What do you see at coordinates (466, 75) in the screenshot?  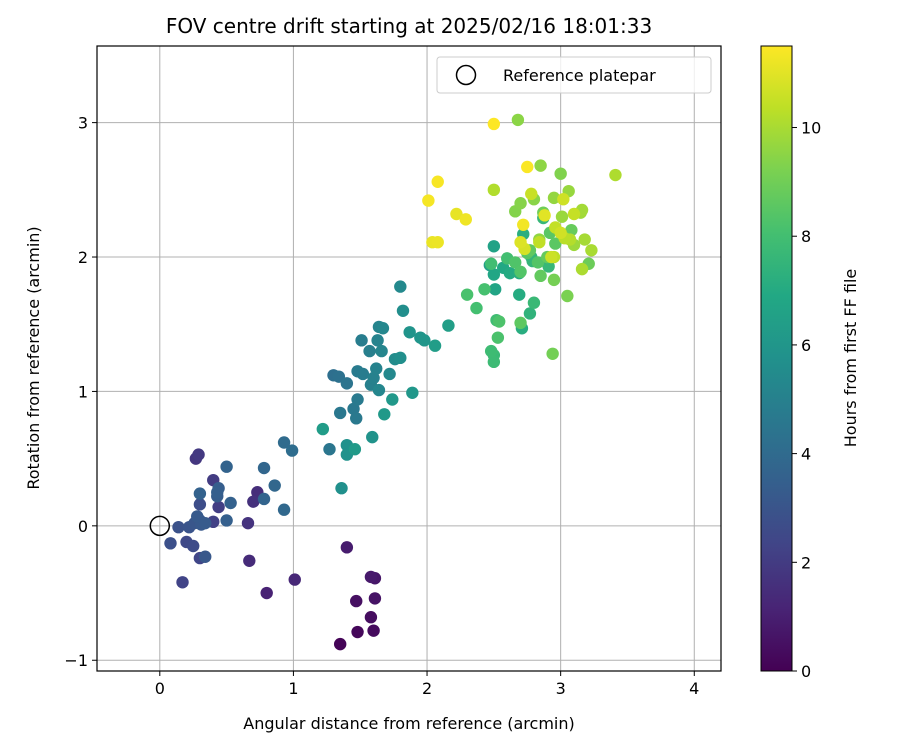 I see `legend-marker-open-circle` at bounding box center [466, 75].